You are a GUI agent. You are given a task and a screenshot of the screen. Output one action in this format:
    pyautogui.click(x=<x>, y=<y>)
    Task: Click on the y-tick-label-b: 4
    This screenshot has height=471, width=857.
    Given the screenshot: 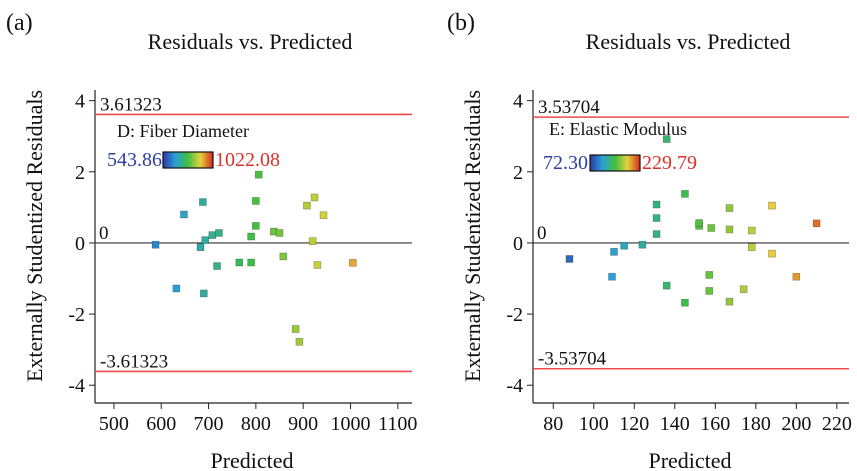 What is the action you would take?
    pyautogui.click(x=518, y=102)
    